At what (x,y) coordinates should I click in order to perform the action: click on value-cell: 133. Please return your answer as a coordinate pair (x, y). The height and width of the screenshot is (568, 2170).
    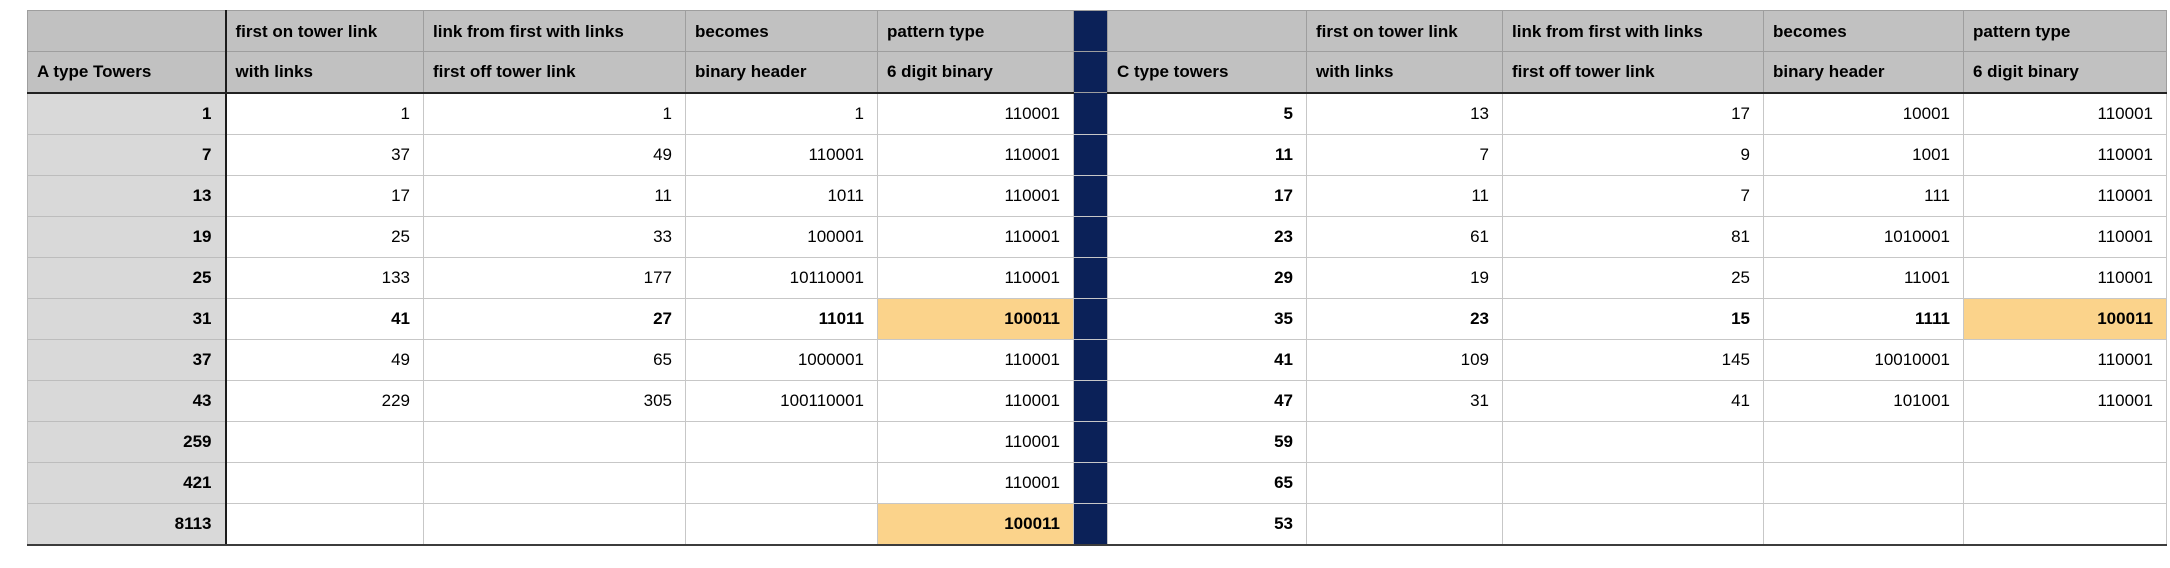
    Looking at the image, I should click on (324, 277).